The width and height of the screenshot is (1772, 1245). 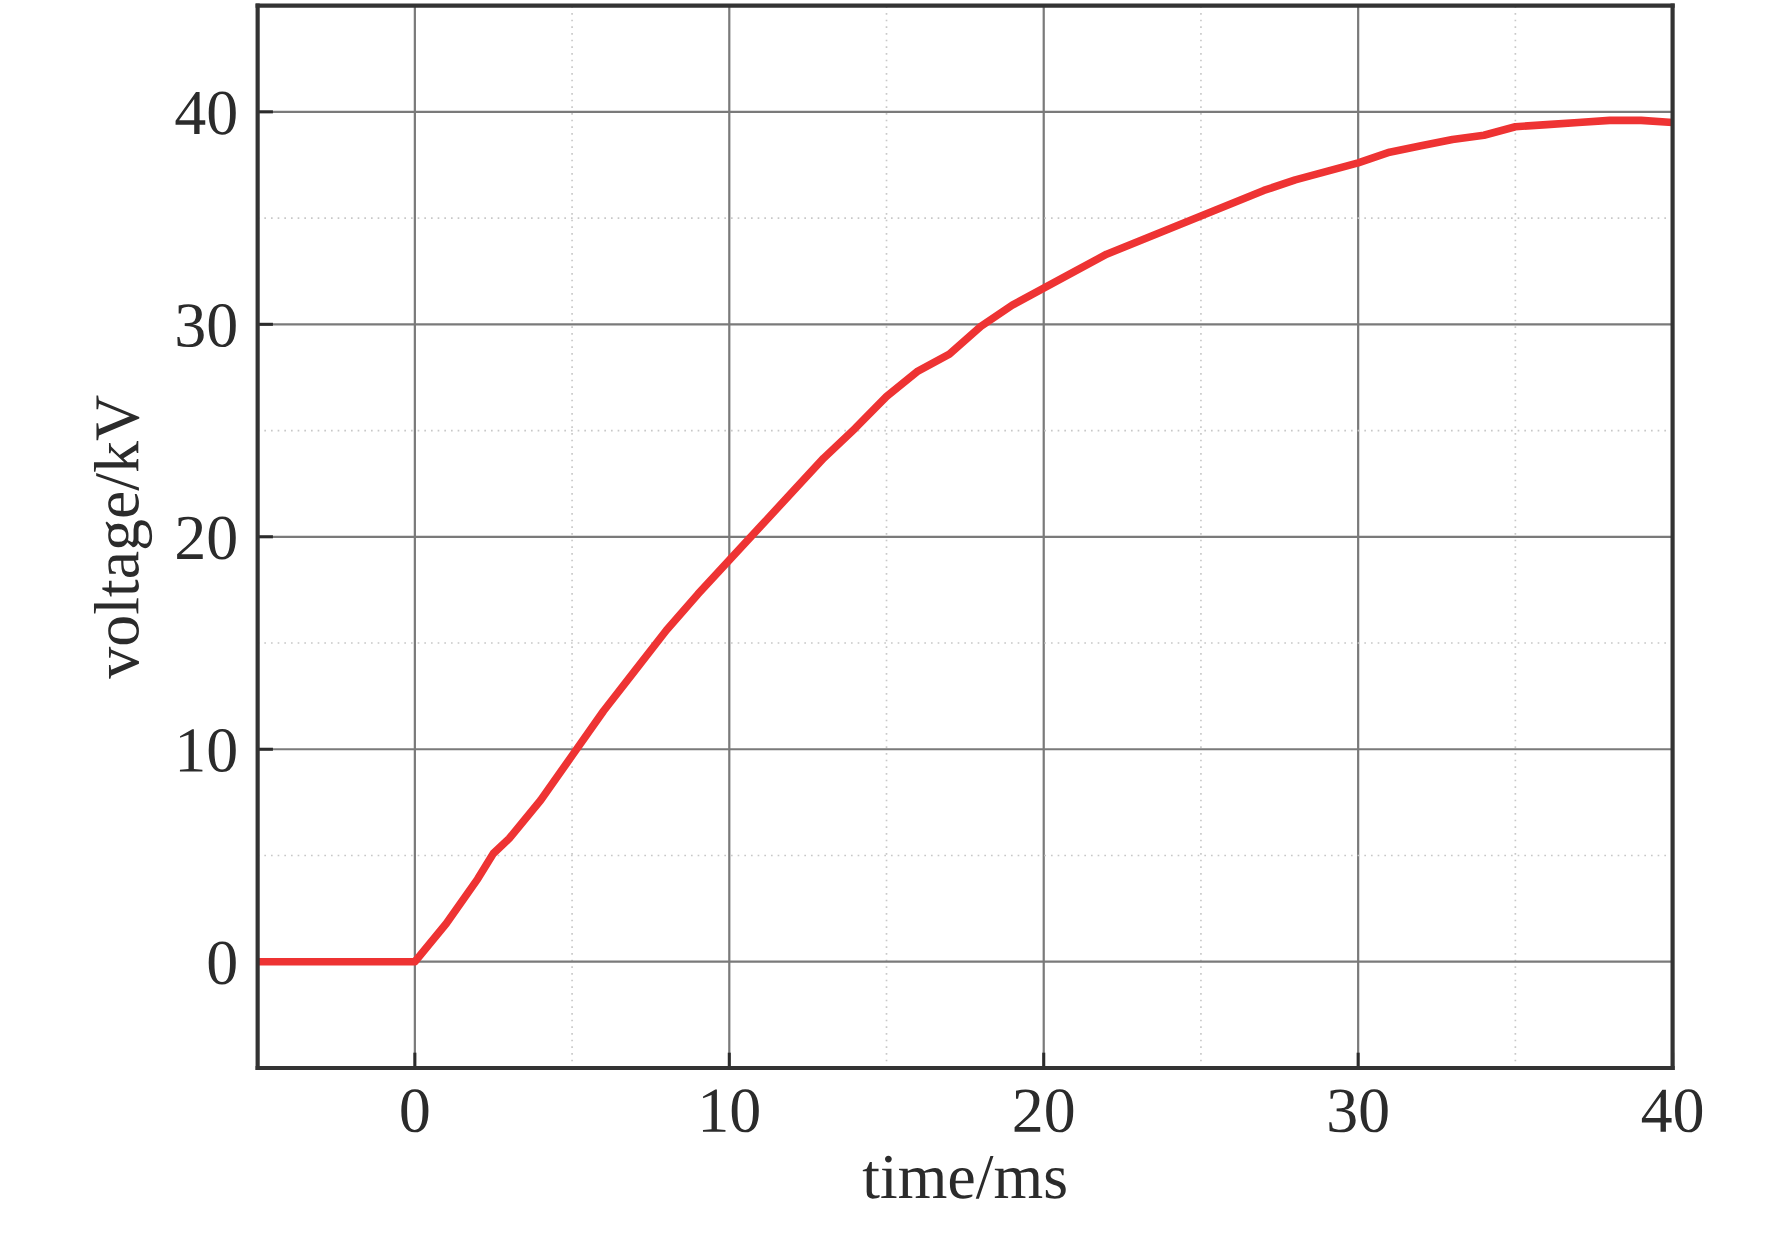 What do you see at coordinates (415, 1111) in the screenshot?
I see `x-tick-label: 0` at bounding box center [415, 1111].